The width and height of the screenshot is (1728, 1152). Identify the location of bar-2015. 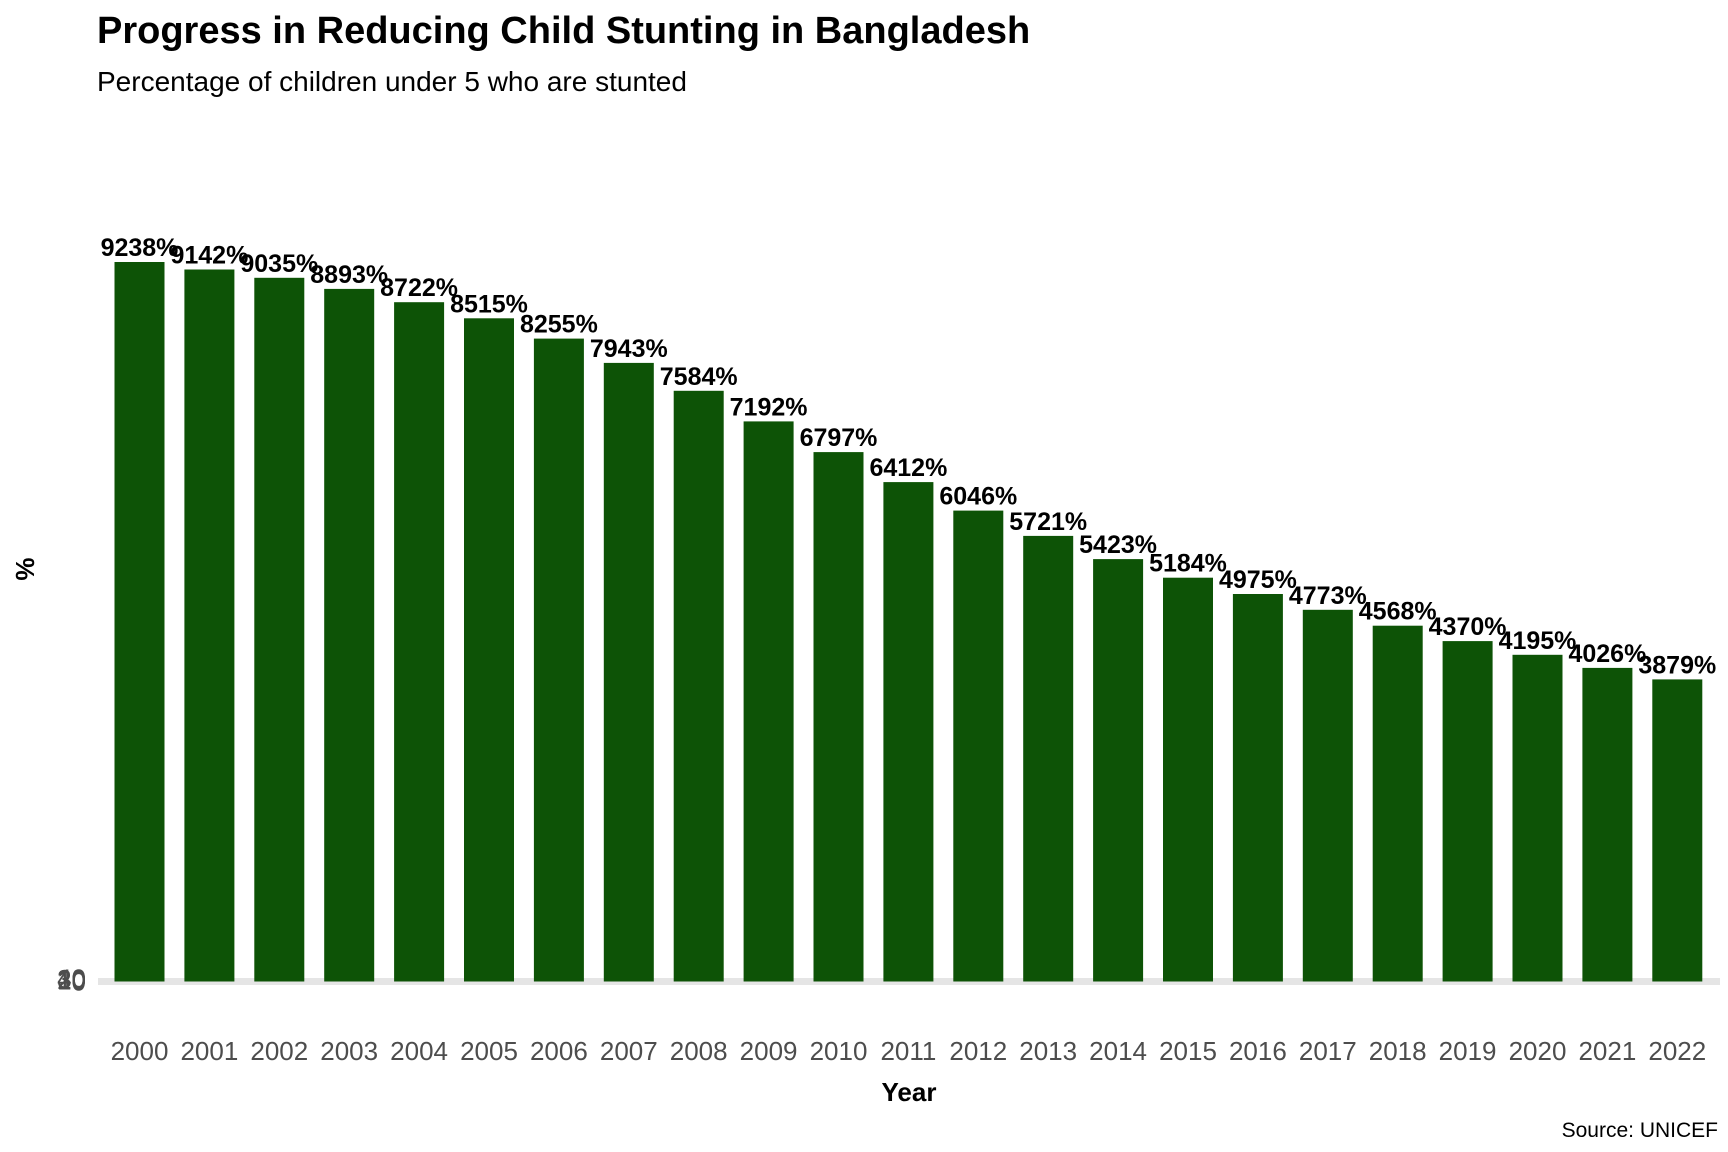
(1188, 779).